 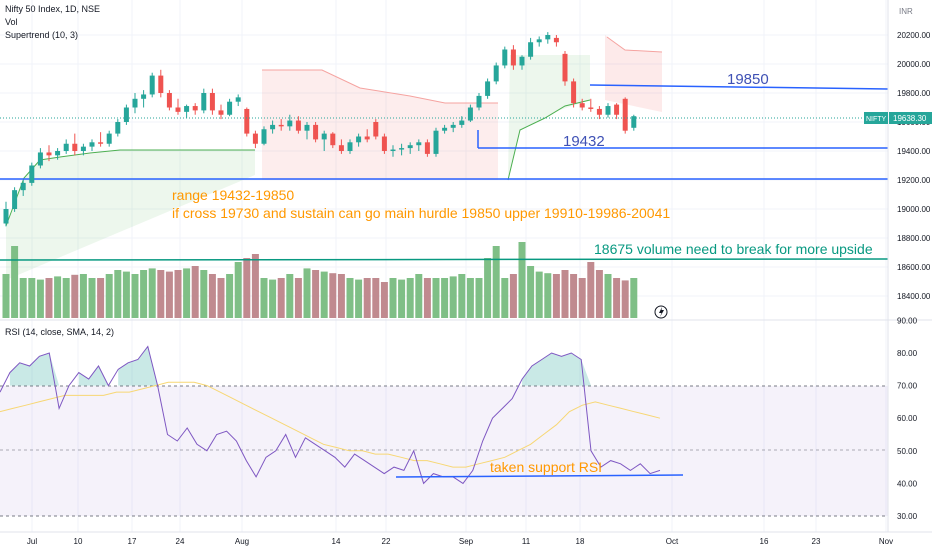 I want to click on supertrend-down-line, so click(x=380, y=86).